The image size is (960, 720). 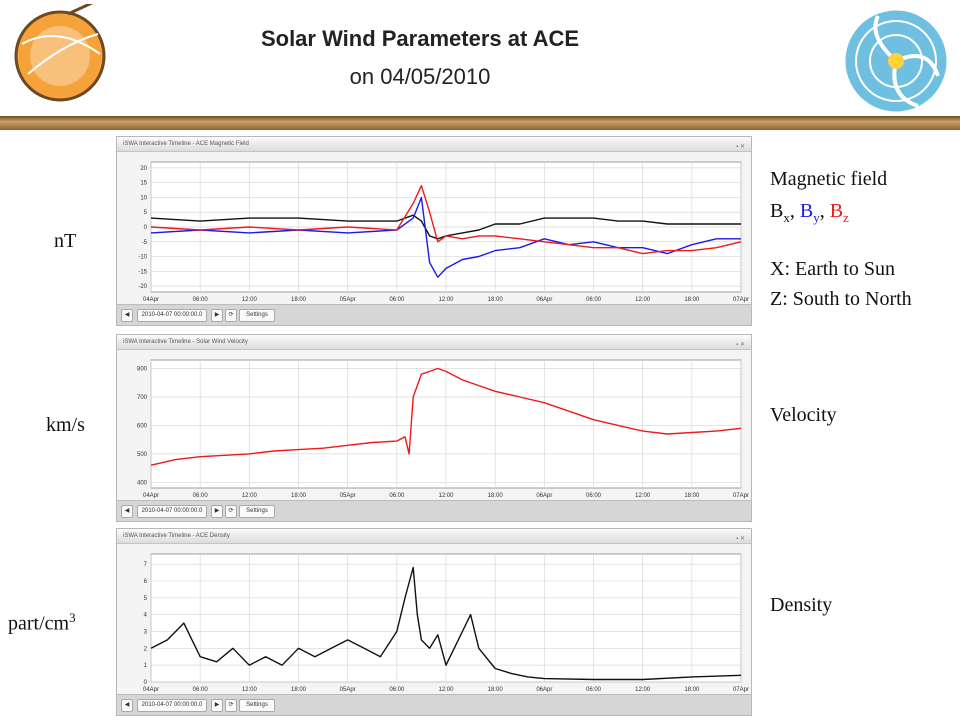 What do you see at coordinates (446, 623) in the screenshot?
I see `series-line-density` at bounding box center [446, 623].